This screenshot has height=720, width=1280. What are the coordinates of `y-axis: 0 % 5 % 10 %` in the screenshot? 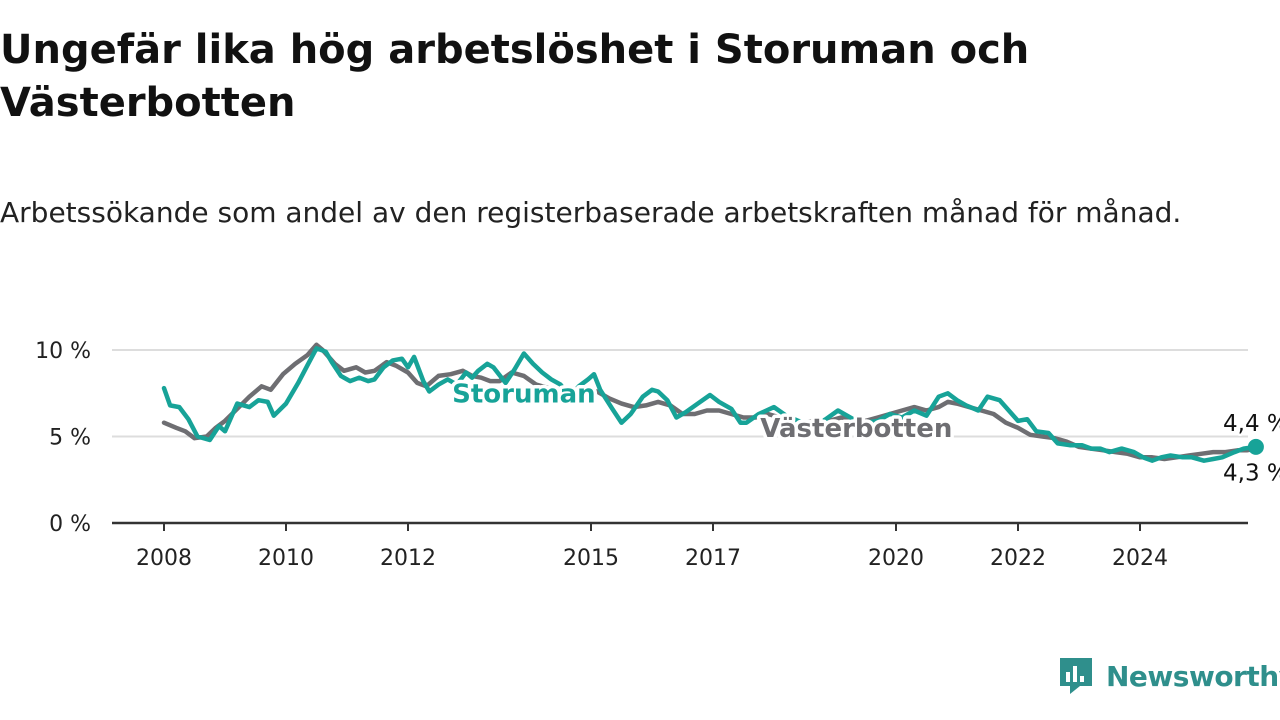 It's located at (63, 438).